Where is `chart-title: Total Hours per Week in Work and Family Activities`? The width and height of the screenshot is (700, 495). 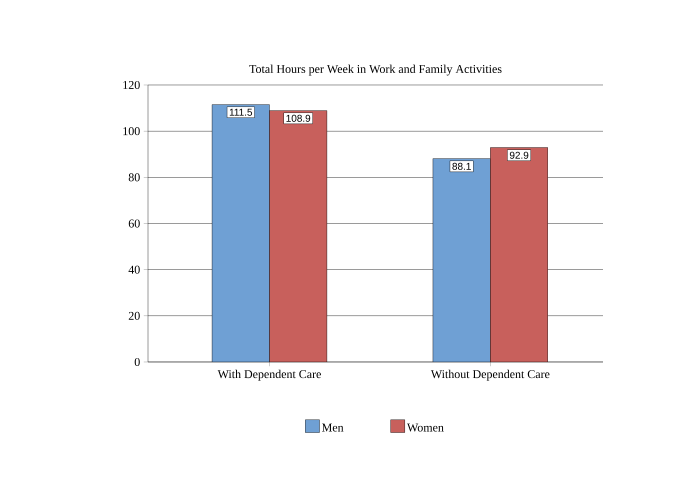 chart-title: Total Hours per Week in Work and Family Activities is located at coordinates (375, 70).